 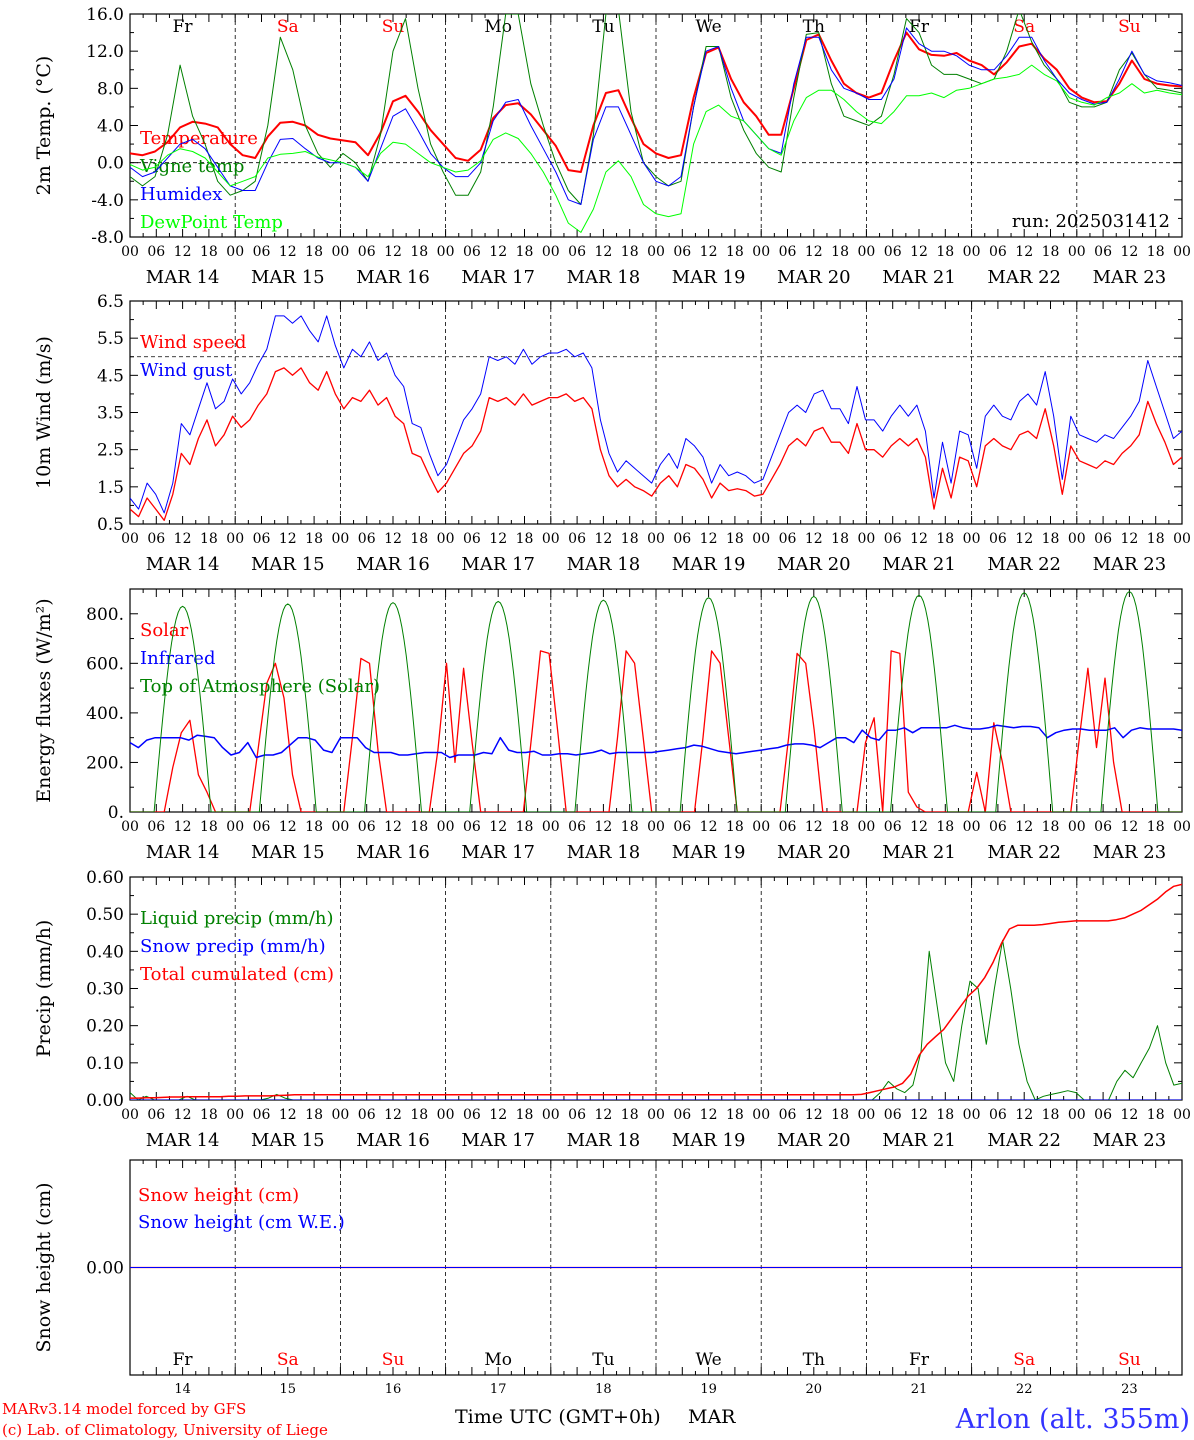 What do you see at coordinates (708, 1389) in the screenshot?
I see `day-number-label: 19` at bounding box center [708, 1389].